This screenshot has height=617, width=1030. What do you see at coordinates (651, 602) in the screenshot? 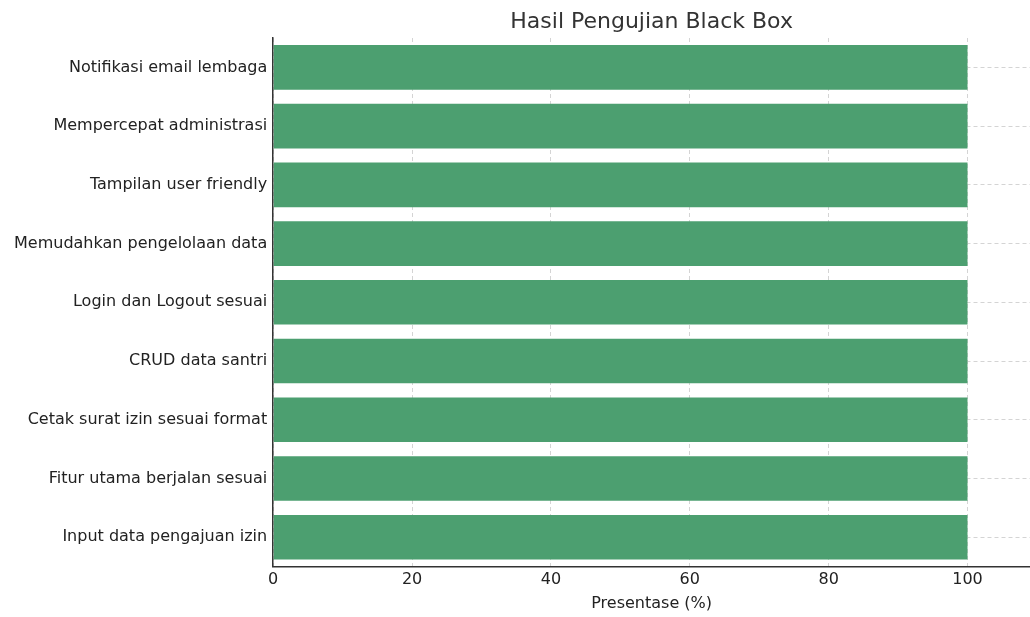
I see `x-axis-title: Presentase (%)` at bounding box center [651, 602].